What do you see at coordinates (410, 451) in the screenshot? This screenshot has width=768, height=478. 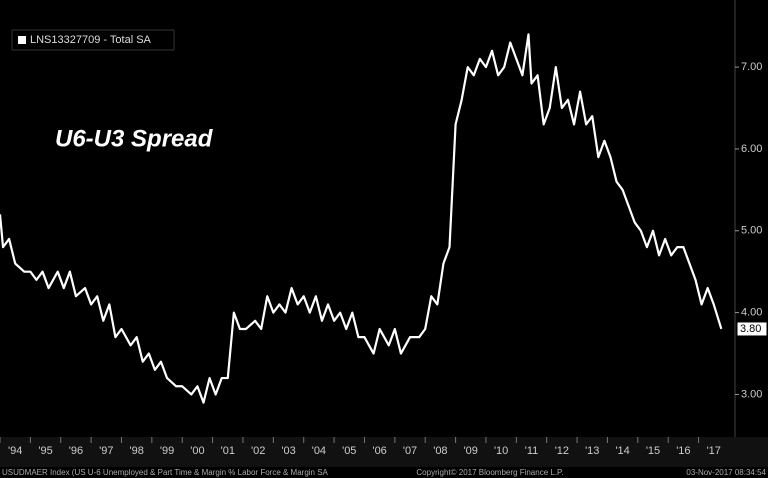 I see `x-tick-label: '07` at bounding box center [410, 451].